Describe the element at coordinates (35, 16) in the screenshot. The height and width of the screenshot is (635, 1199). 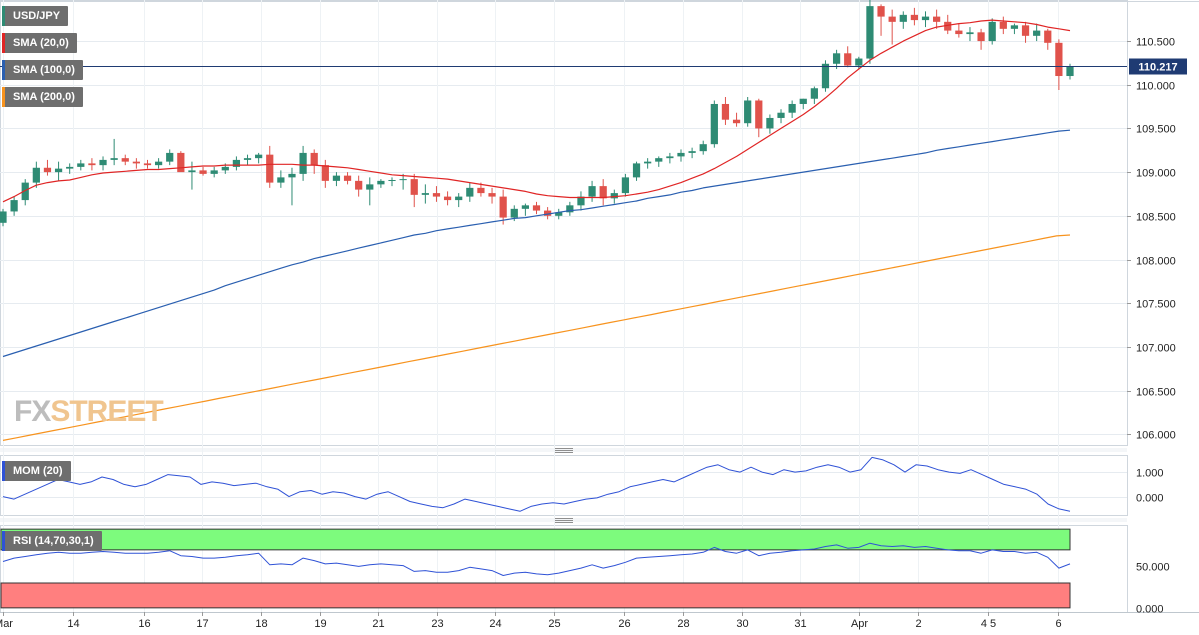
I see `legend-symbol: USD/JPY` at that location.